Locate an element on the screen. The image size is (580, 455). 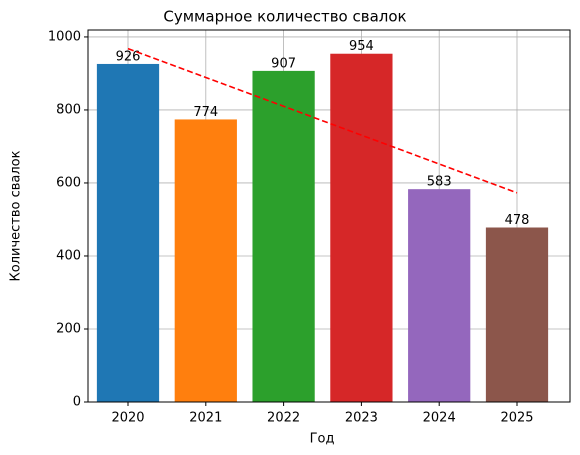
x-tick-label: 2020 is located at coordinates (127, 418).